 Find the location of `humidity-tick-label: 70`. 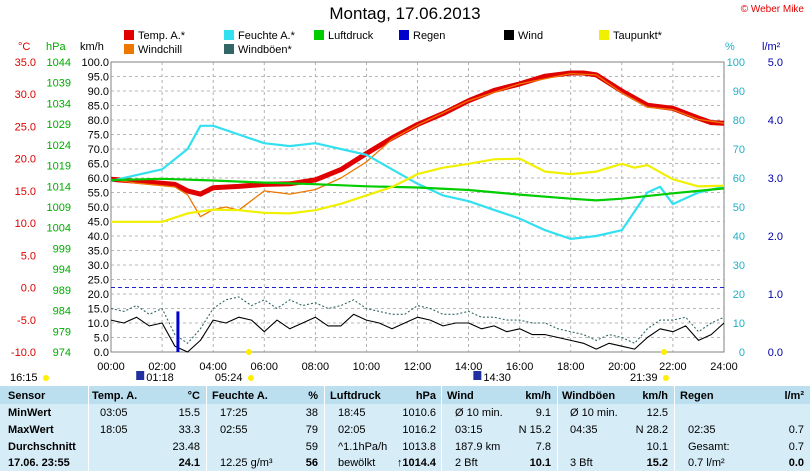

humidity-tick-label: 70 is located at coordinates (739, 150).